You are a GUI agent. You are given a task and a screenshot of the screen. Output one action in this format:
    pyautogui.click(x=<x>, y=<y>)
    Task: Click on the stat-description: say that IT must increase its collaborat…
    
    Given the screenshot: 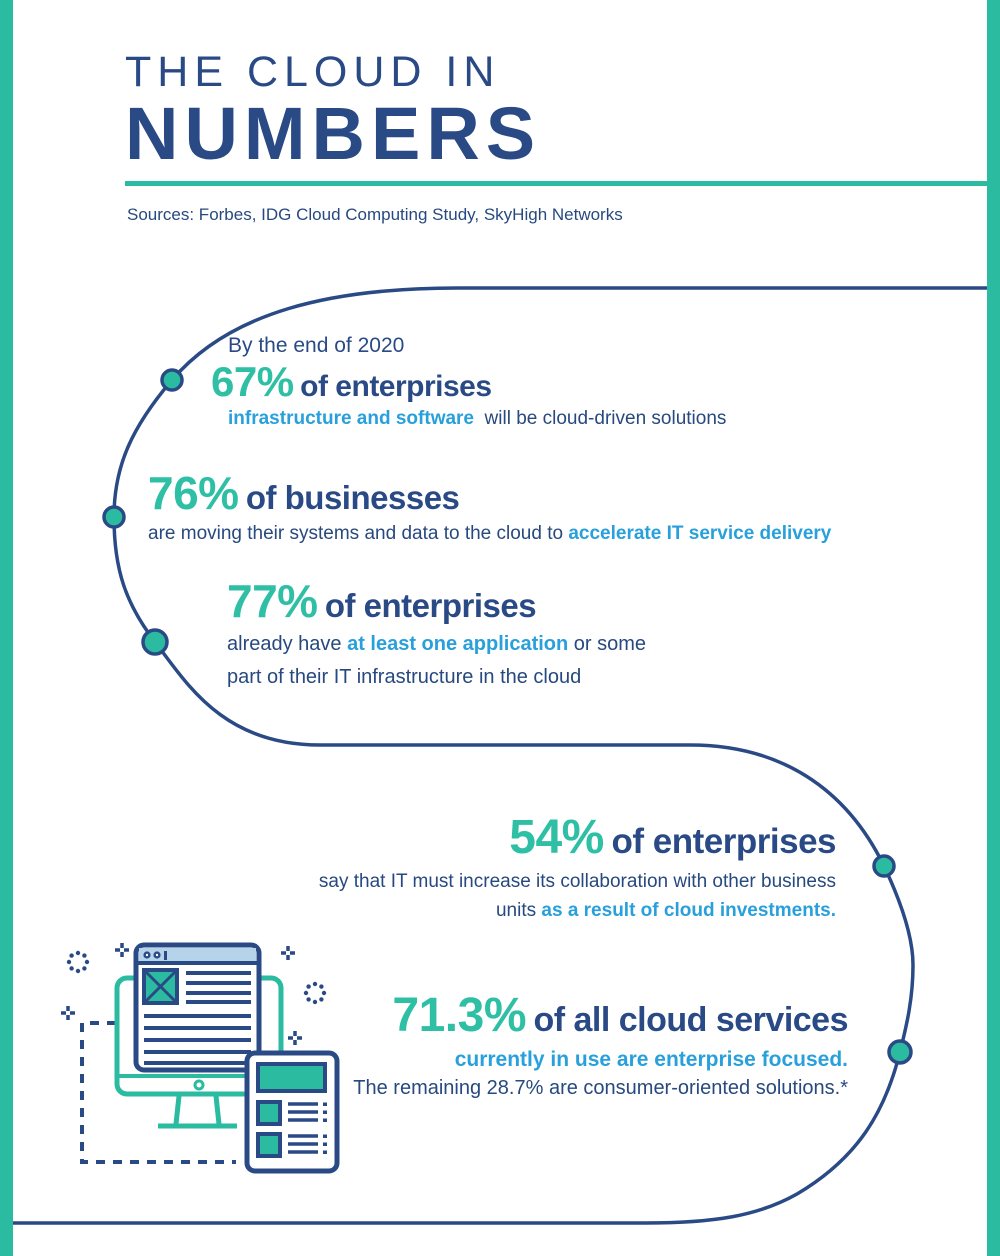 What is the action you would take?
    pyautogui.click(x=577, y=896)
    